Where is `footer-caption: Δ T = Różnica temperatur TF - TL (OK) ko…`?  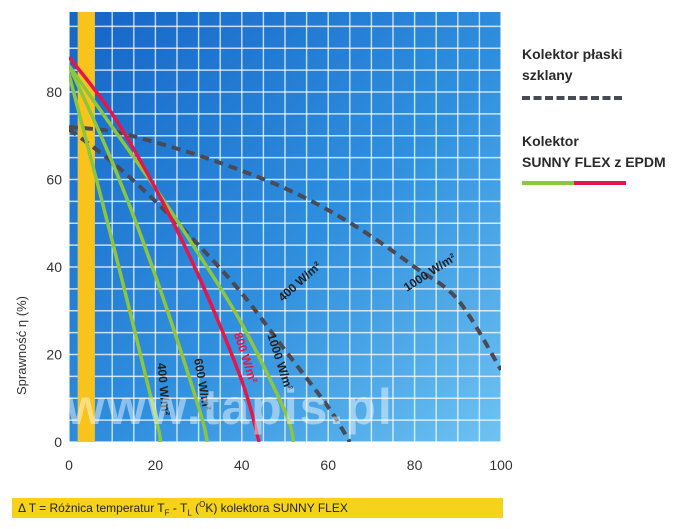
footer-caption: Δ T = Różnica temperatur TF - TL (OK) ko… is located at coordinates (183, 508).